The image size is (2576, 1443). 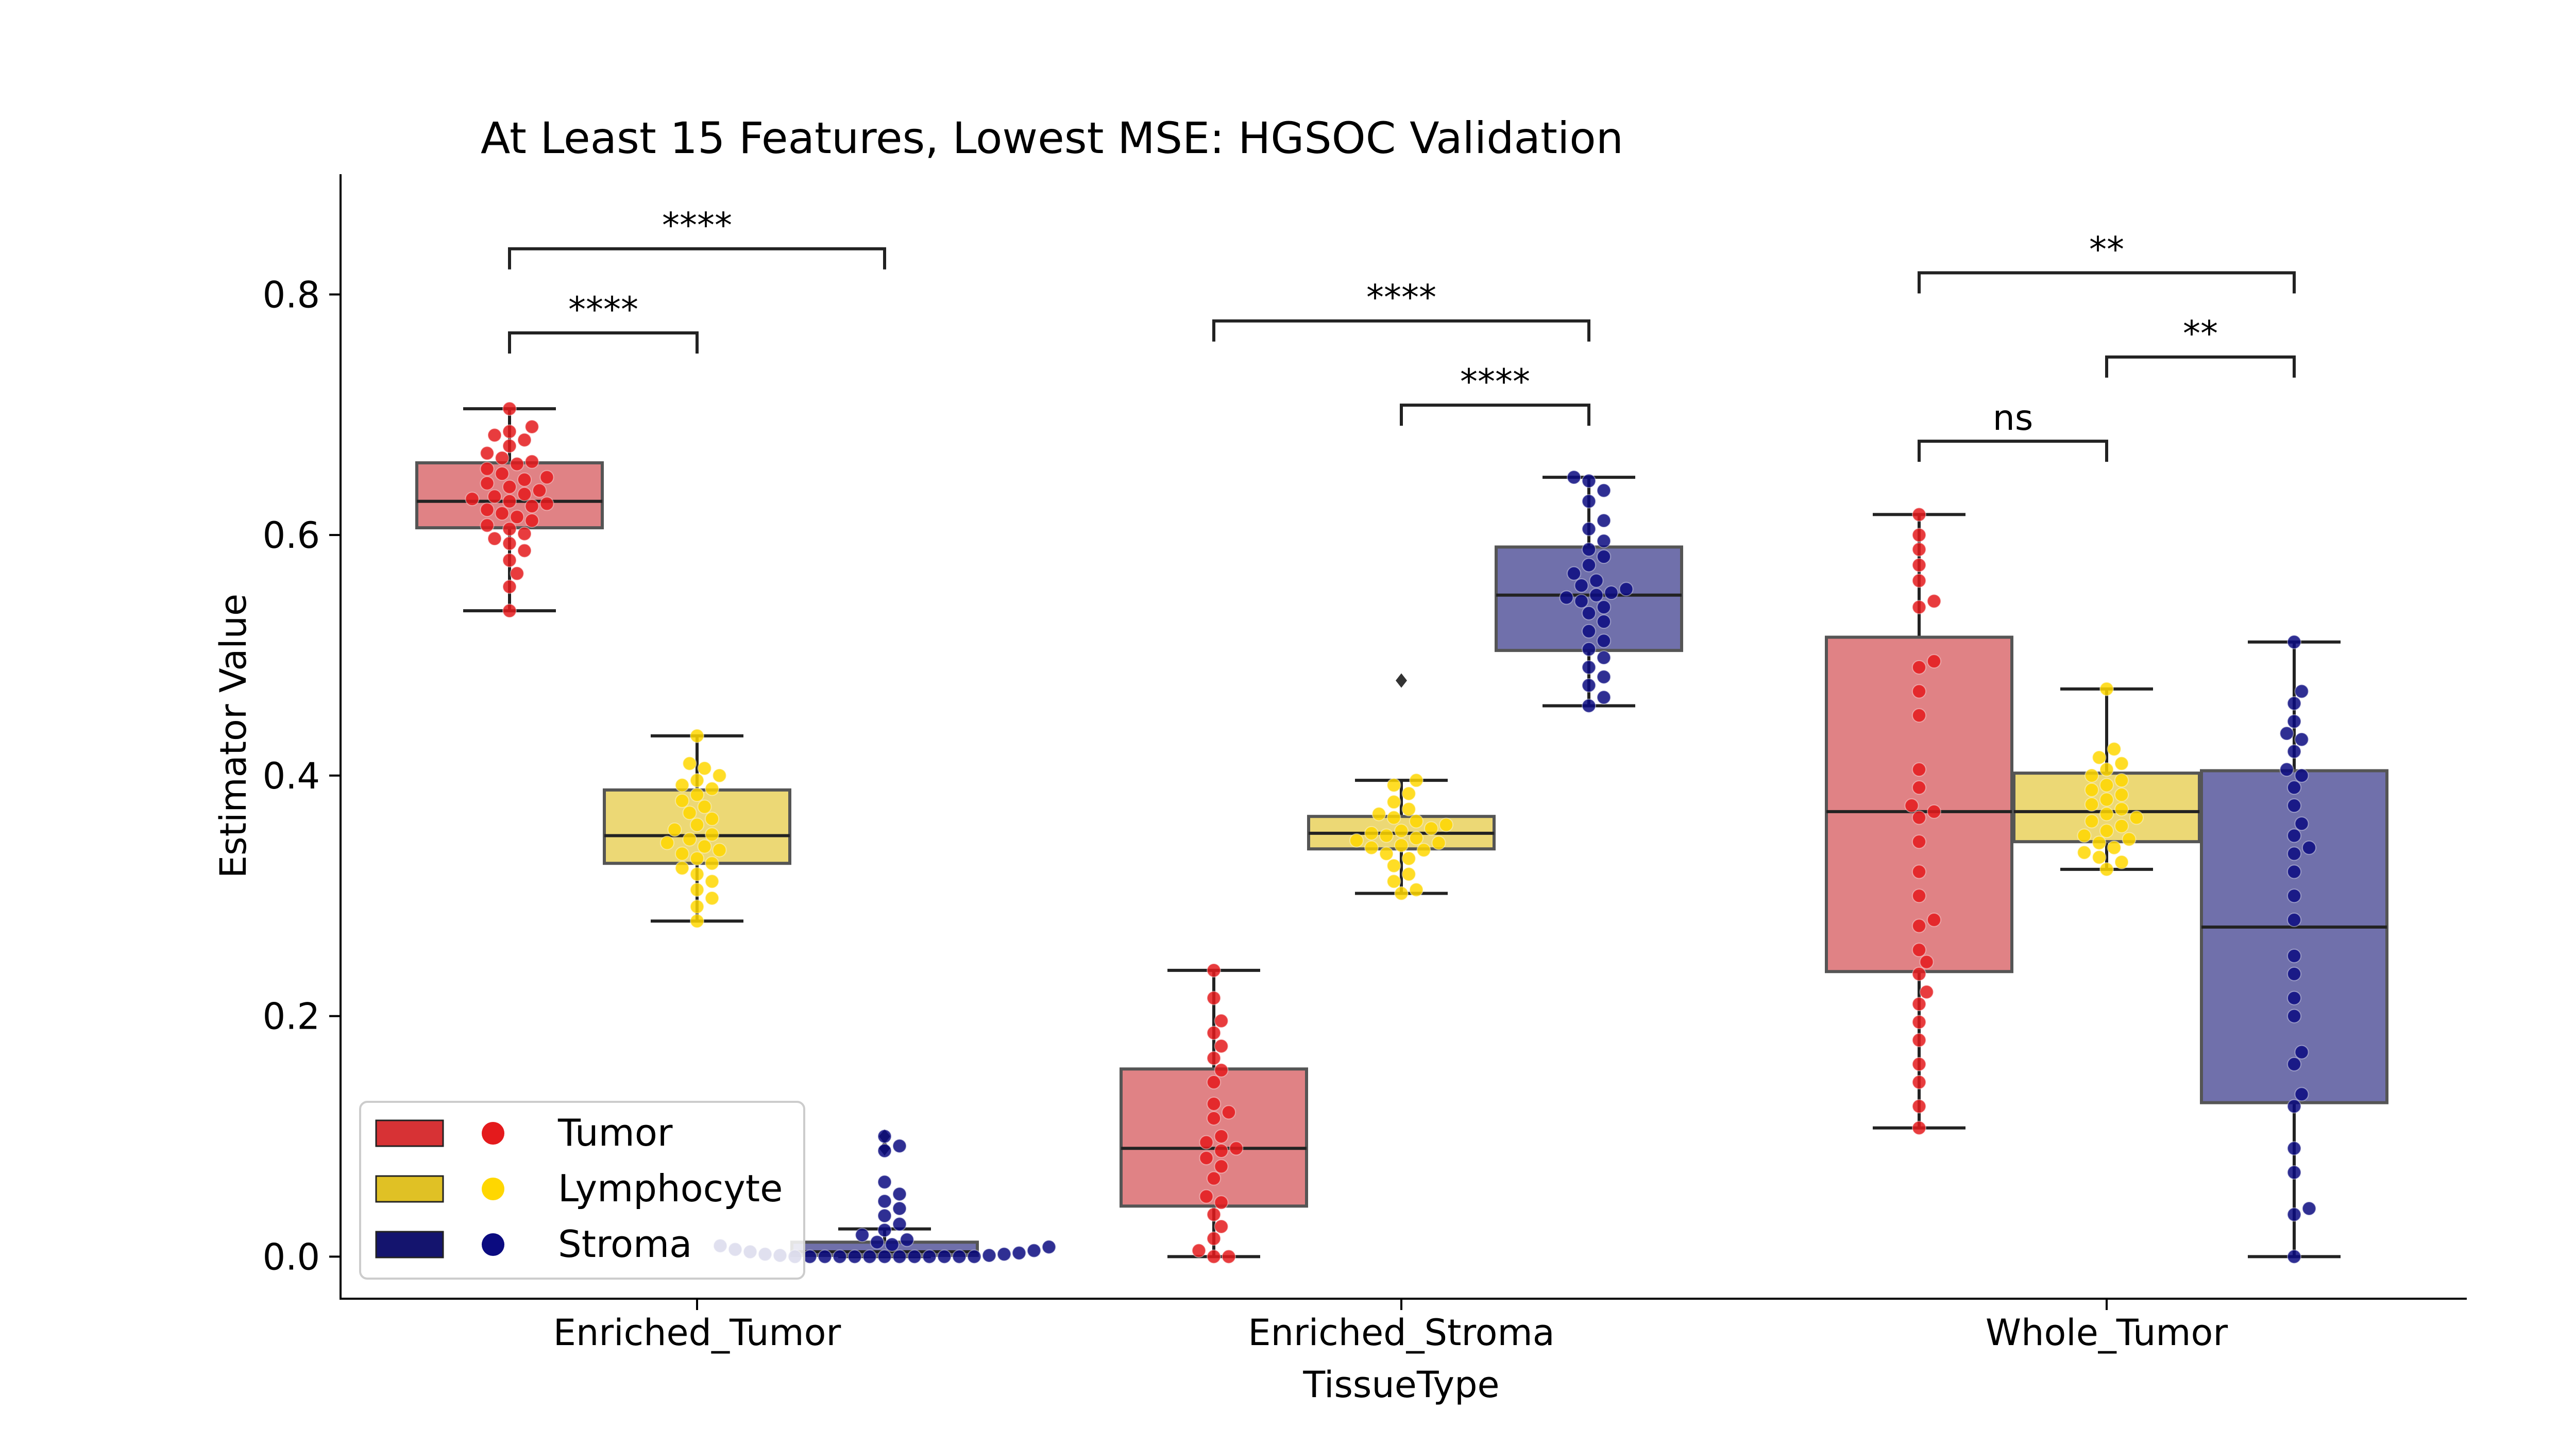 I want to click on legend-label: Tumor, so click(x=615, y=1132).